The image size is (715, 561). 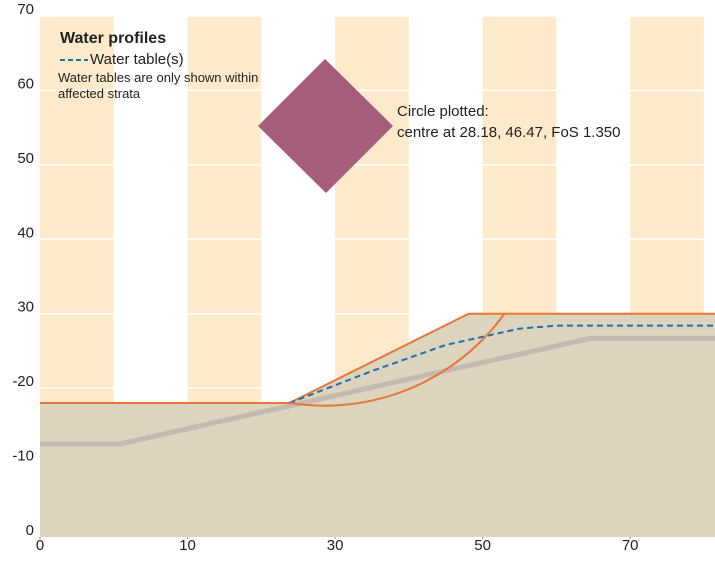 I want to click on circle-centre, so click(x=325, y=126).